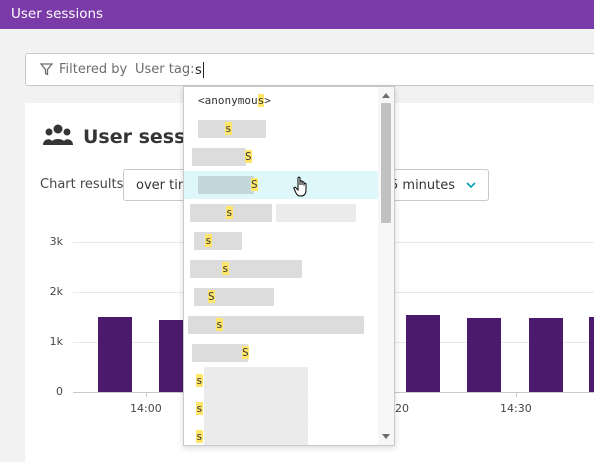 The height and width of the screenshot is (462, 594). Describe the element at coordinates (309, 69) in the screenshot. I see `filter-bar: Filtered by User tag: s` at that location.